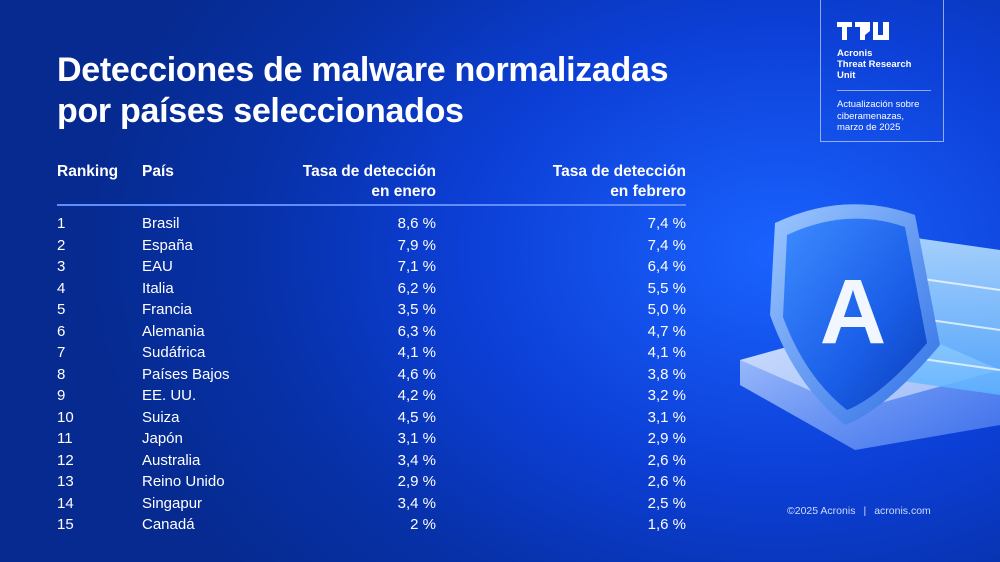 The width and height of the screenshot is (1000, 562). What do you see at coordinates (902, 511) in the screenshot?
I see `footer-site-link: acronis.com` at bounding box center [902, 511].